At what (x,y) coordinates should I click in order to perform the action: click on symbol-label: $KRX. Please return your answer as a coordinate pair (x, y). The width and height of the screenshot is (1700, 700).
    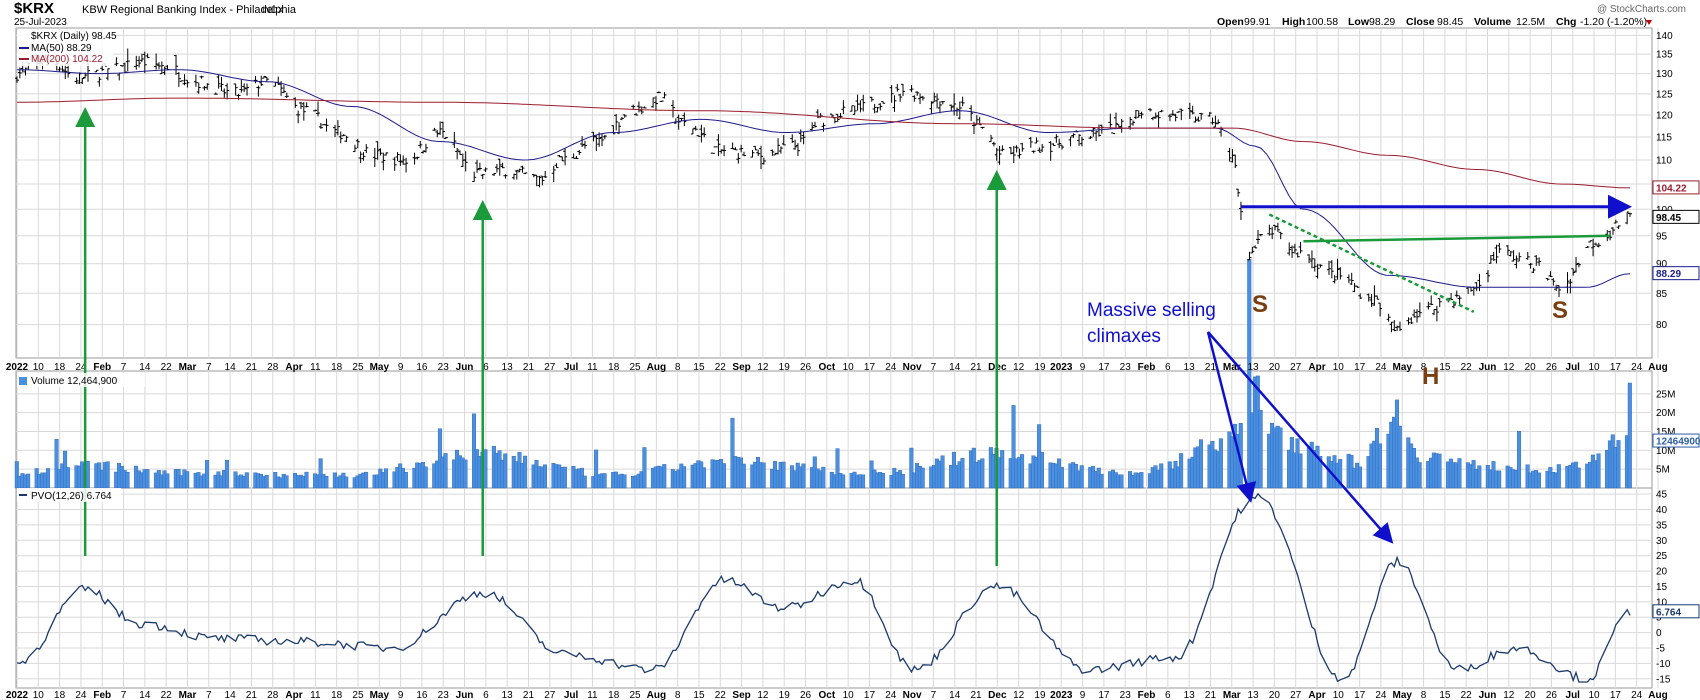
    Looking at the image, I should click on (34, 8).